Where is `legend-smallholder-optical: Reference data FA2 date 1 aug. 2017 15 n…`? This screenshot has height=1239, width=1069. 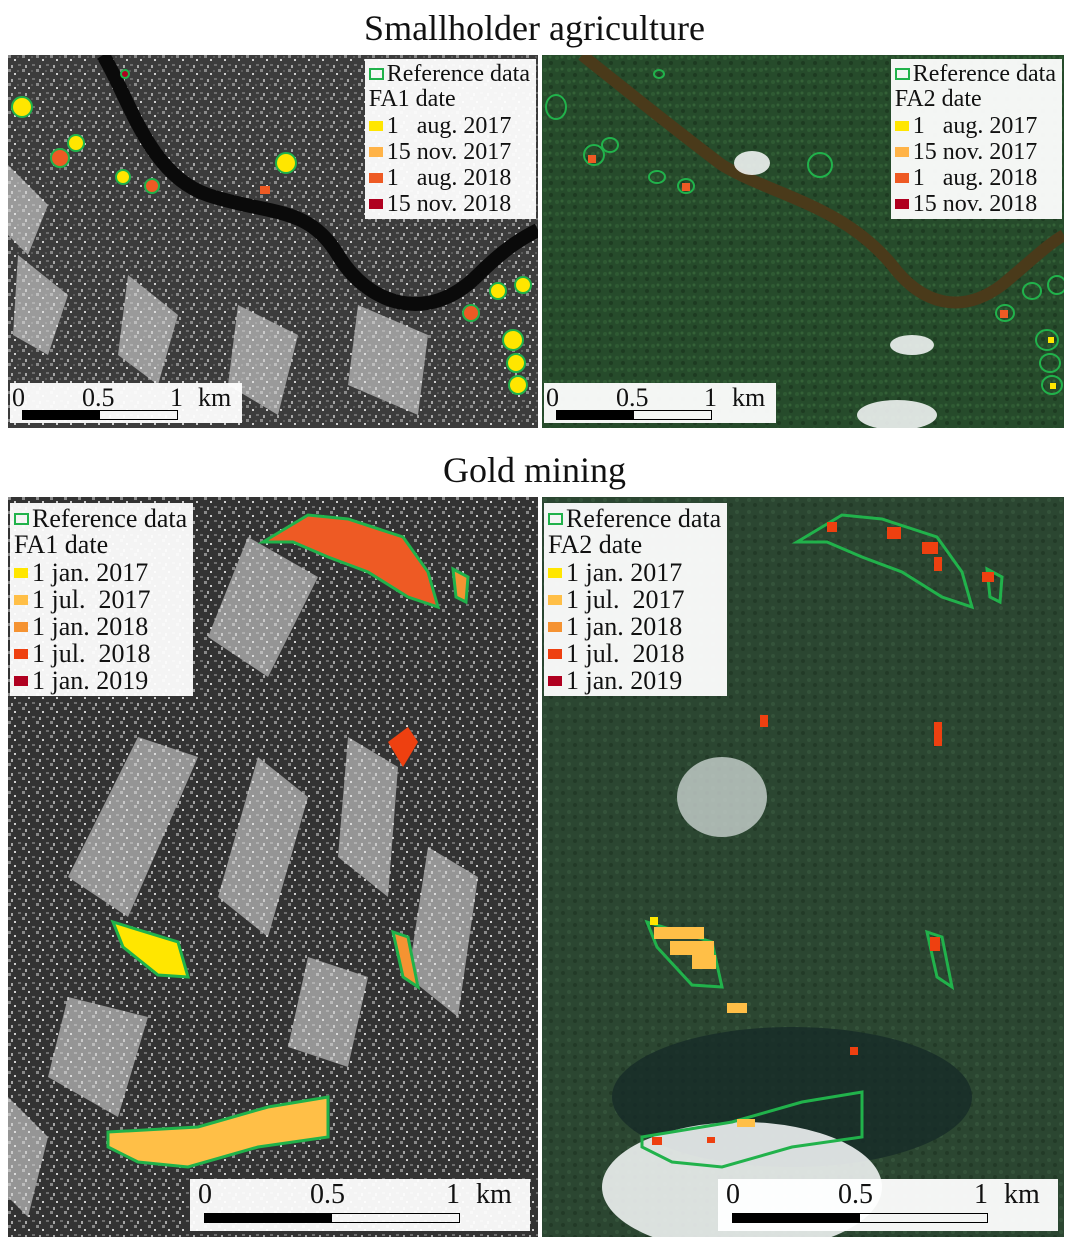
legend-smallholder-optical: Reference data FA2 date 1 aug. 2017 15 n… is located at coordinates (976, 139).